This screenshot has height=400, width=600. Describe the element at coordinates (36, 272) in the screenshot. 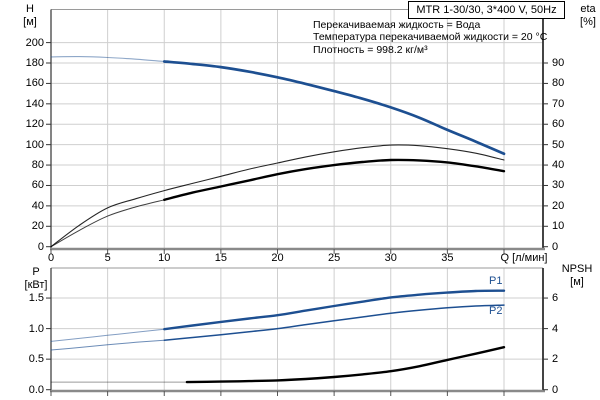

I see `p-axis-title: P` at that location.